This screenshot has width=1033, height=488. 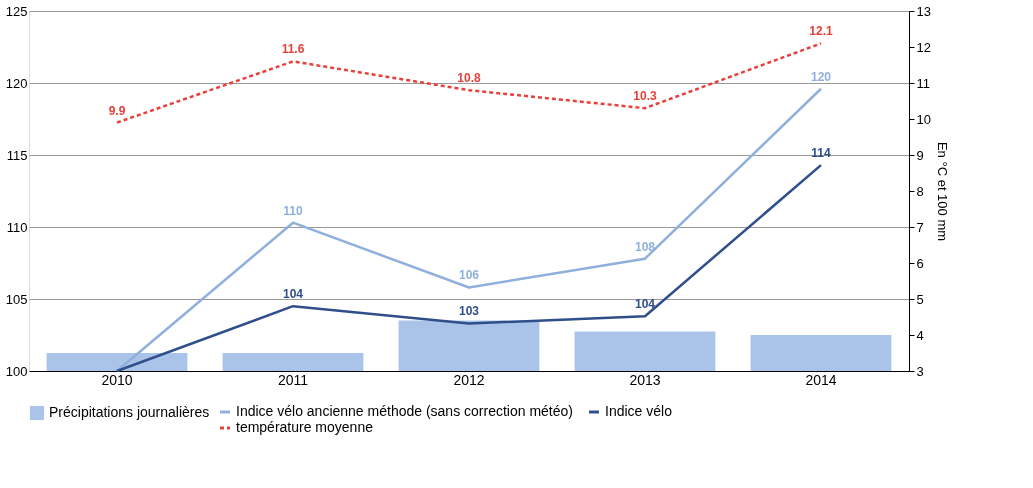 I want to click on y2-tick-label: 12, so click(x=923, y=47).